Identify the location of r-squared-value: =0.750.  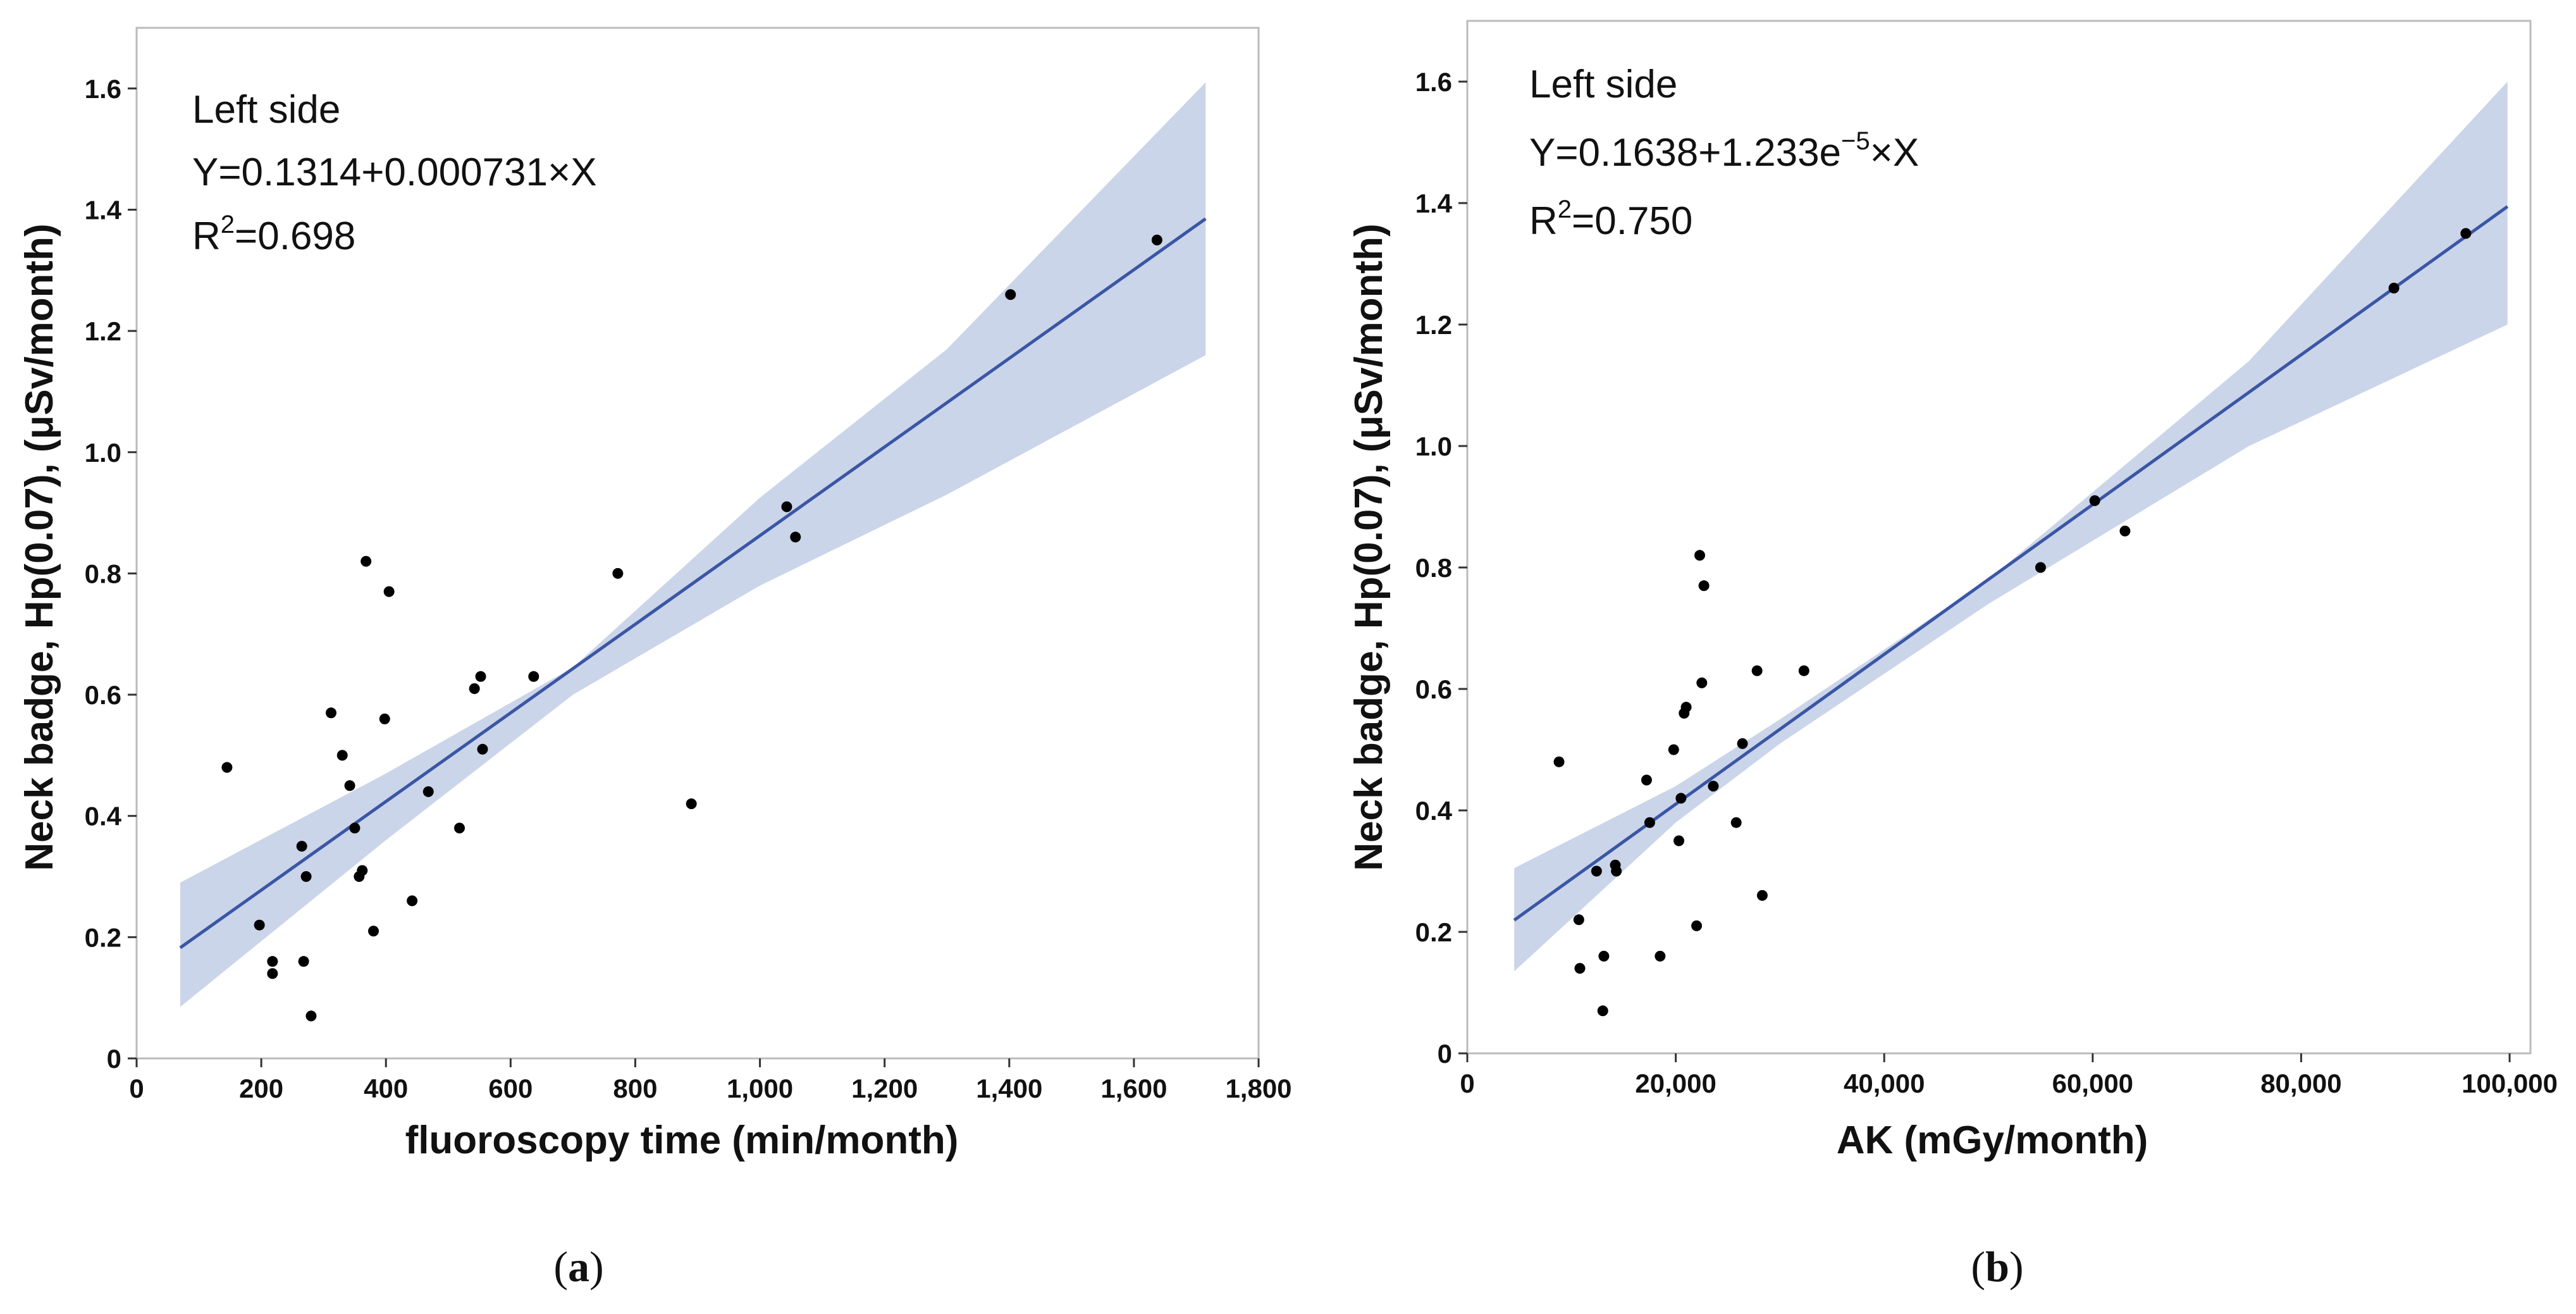
(1632, 221).